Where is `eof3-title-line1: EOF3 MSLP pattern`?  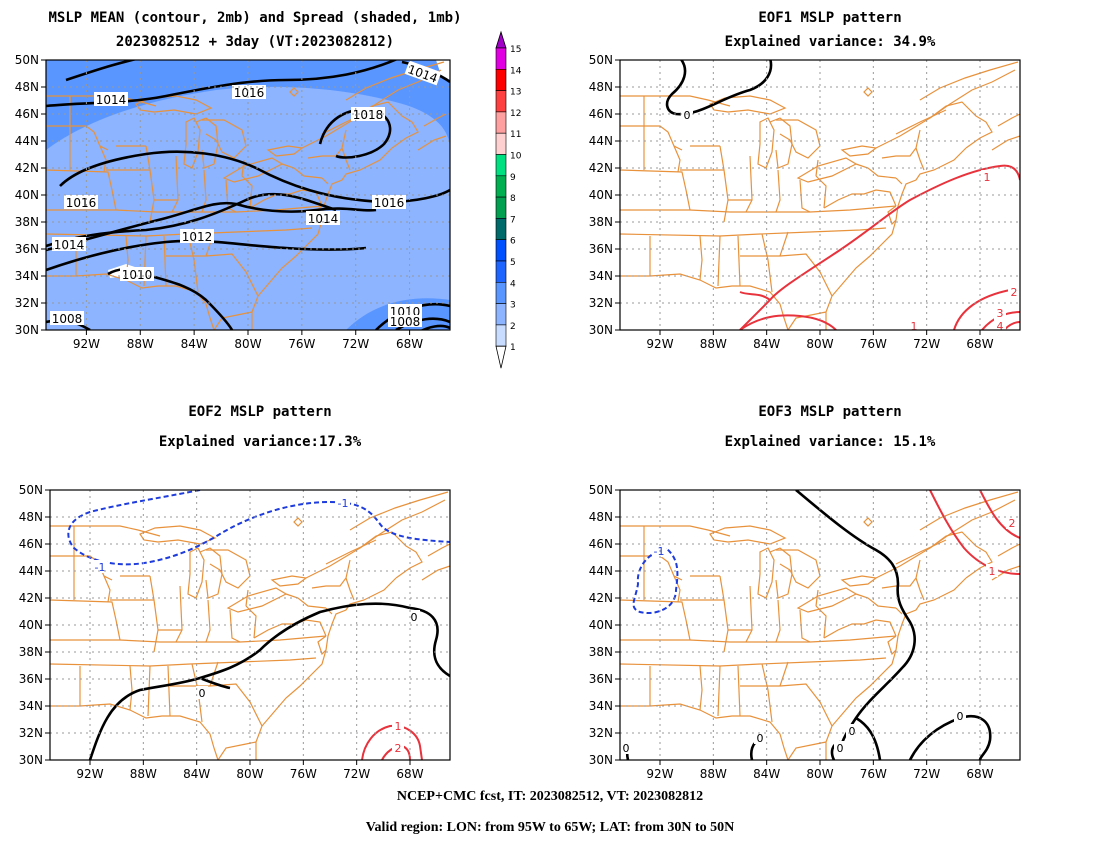 eof3-title-line1: EOF3 MSLP pattern is located at coordinates (830, 412).